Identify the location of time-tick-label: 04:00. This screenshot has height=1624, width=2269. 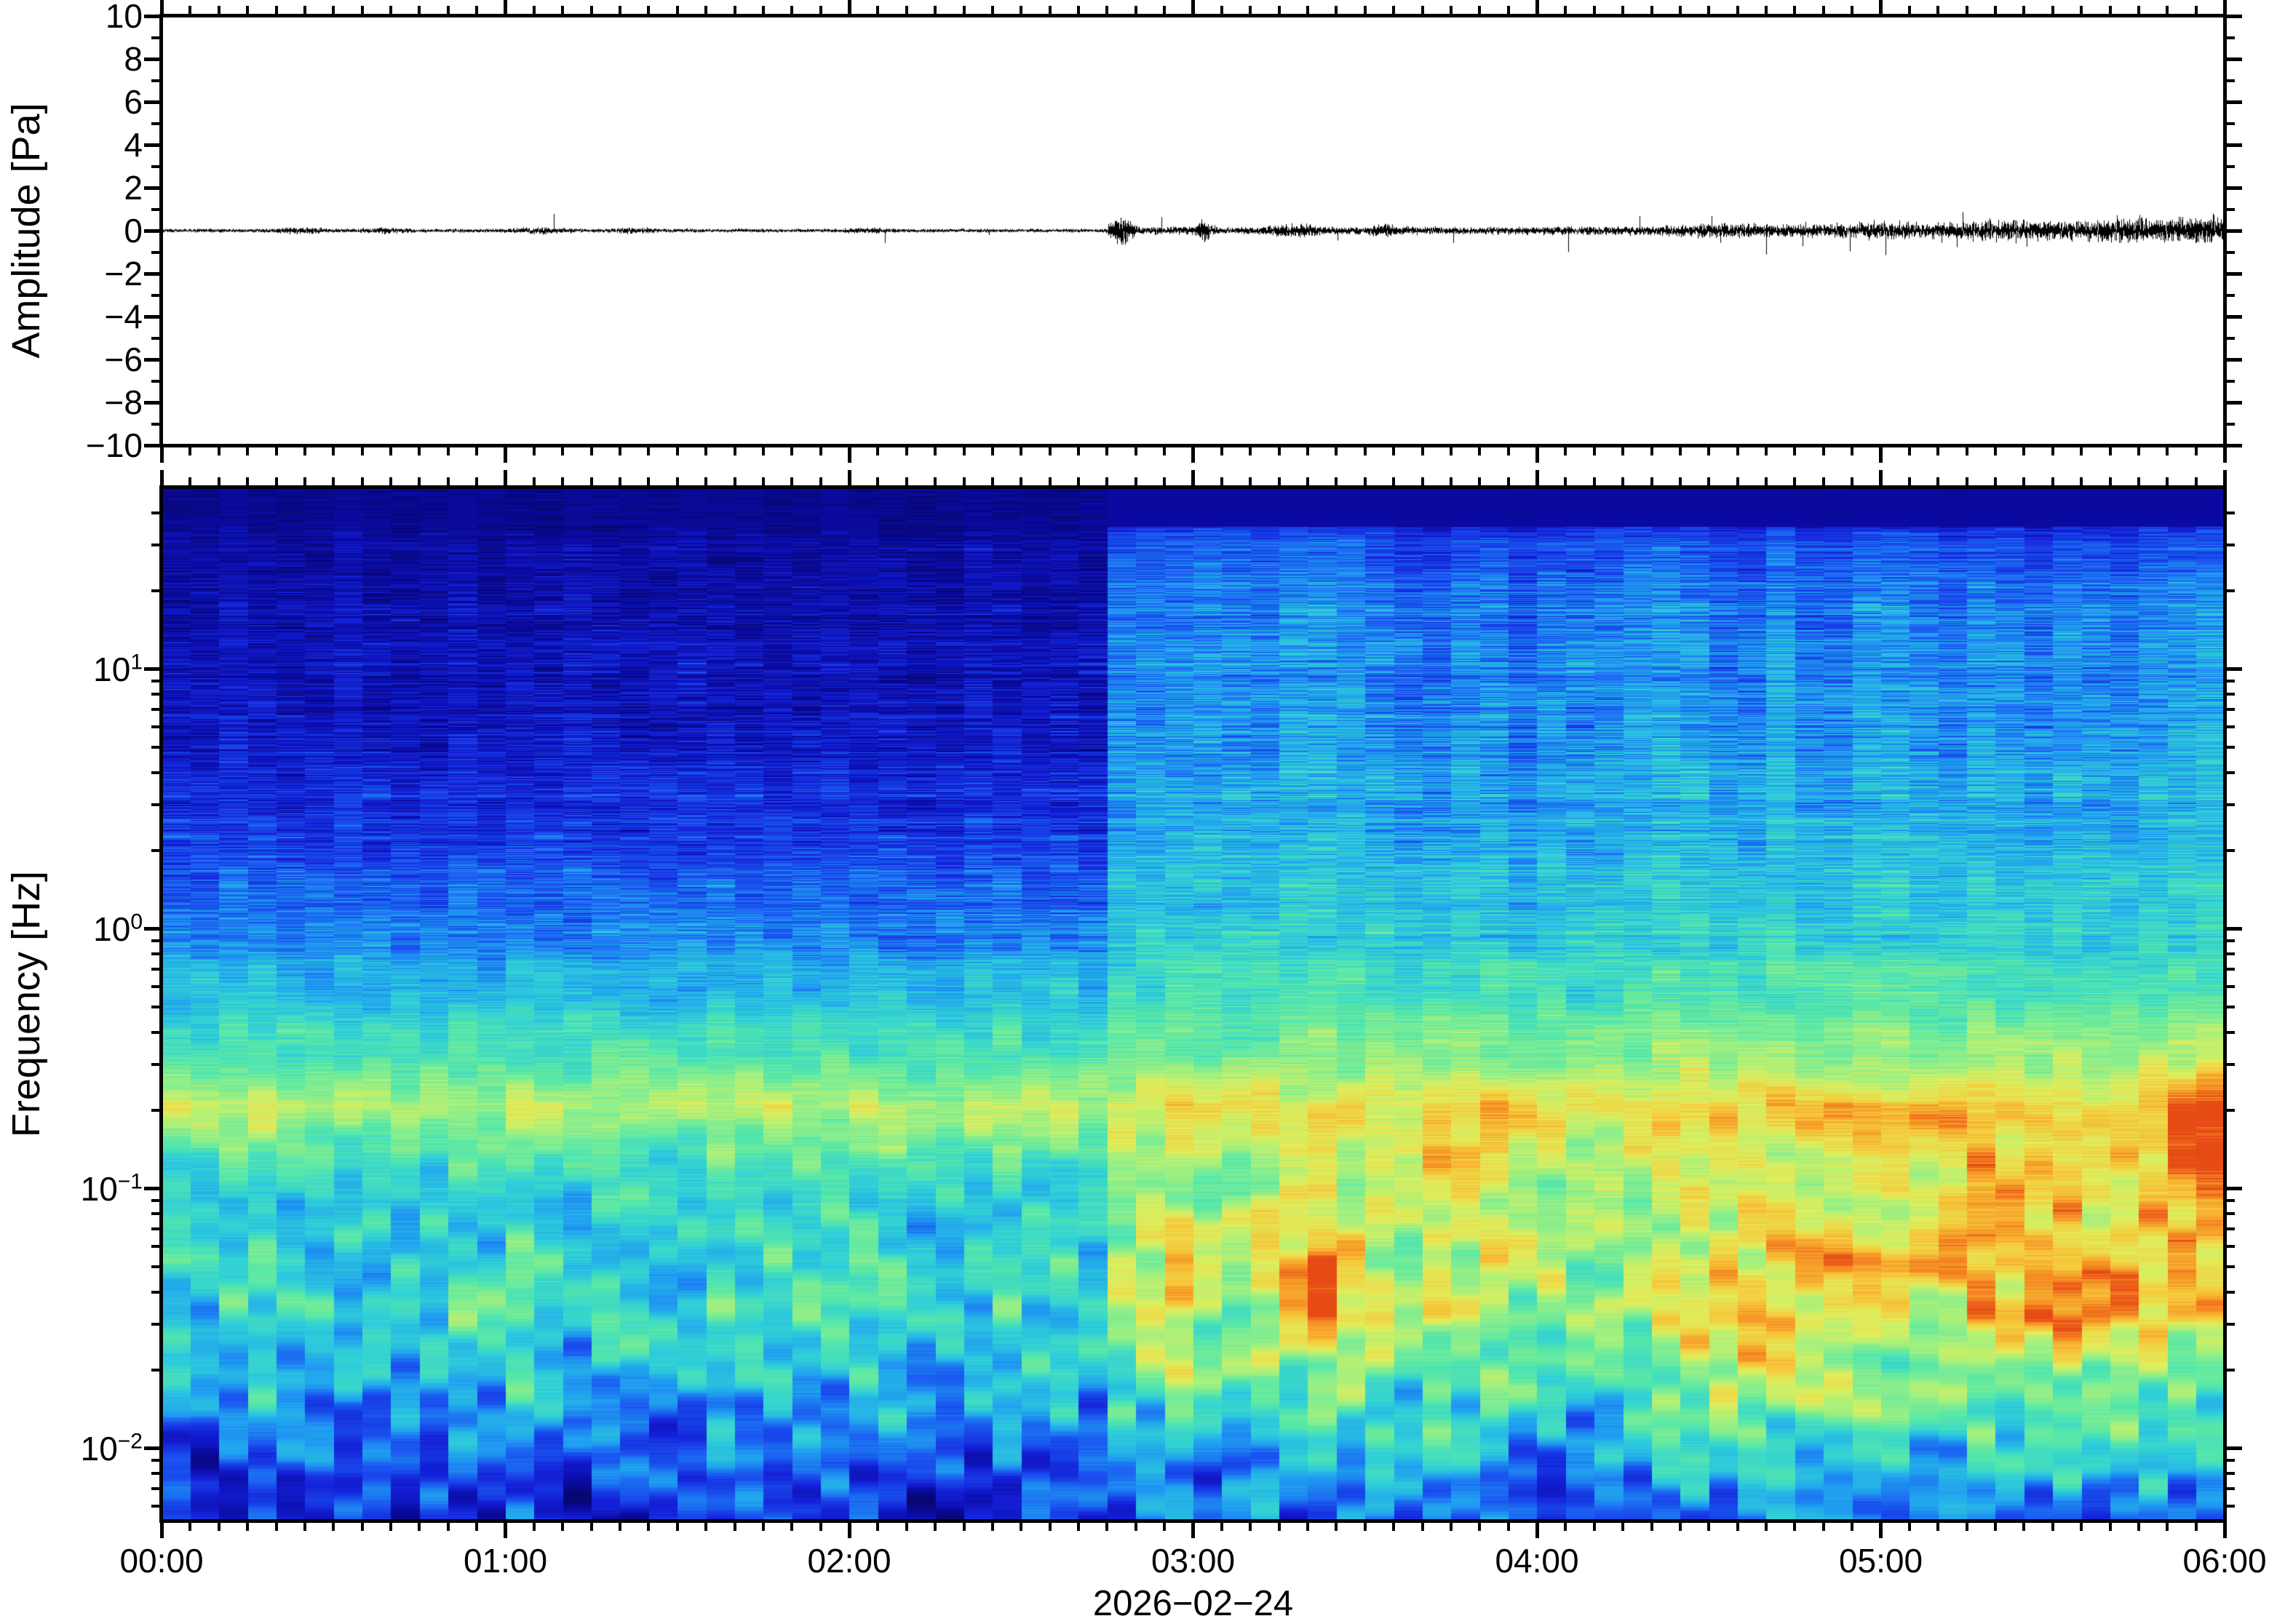
(1537, 1561).